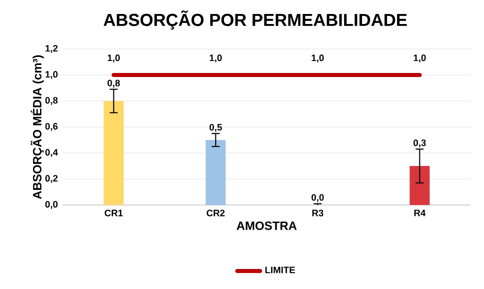 The image size is (484, 289). I want to click on data-label: 0,8, so click(114, 84).